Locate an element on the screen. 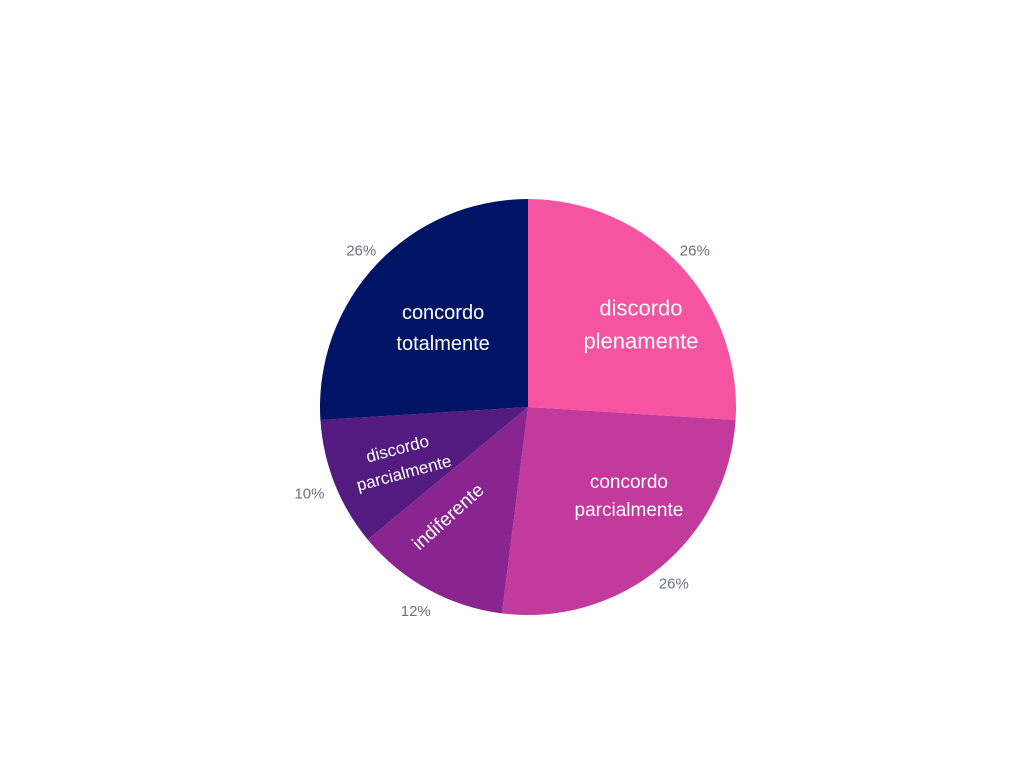  slice-label-line: parcialmente is located at coordinates (629, 510).